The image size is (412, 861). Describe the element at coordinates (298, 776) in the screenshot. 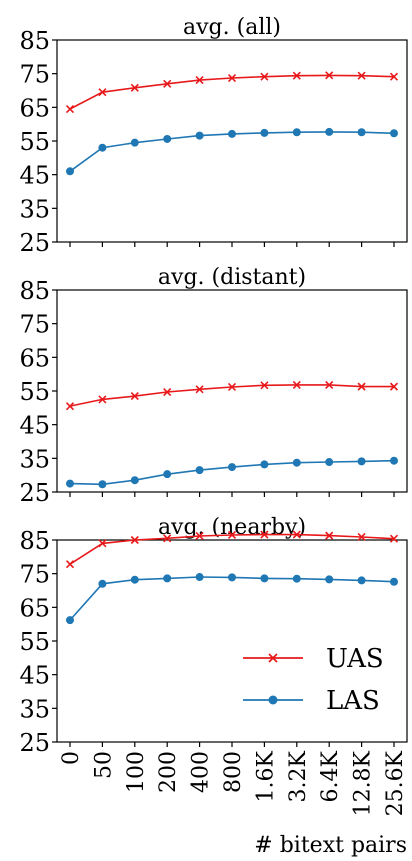

I see `x-tick-label: 3.2K` at that location.